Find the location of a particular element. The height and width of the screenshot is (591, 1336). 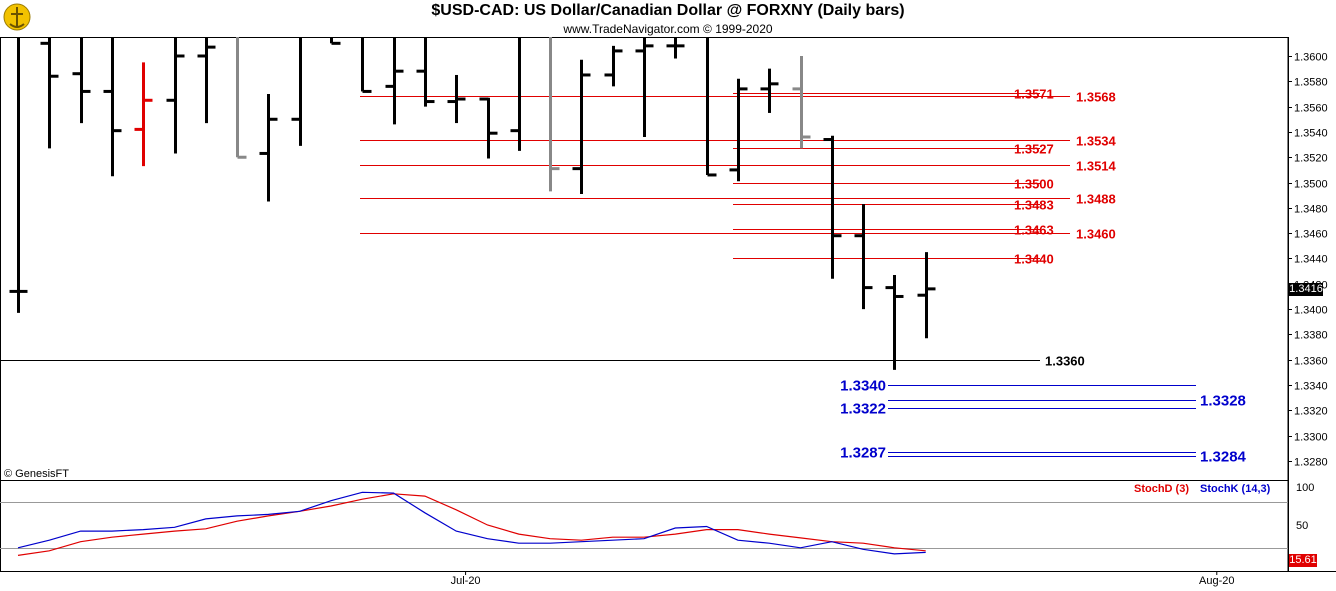

level-label: 1.3284 is located at coordinates (1223, 457).